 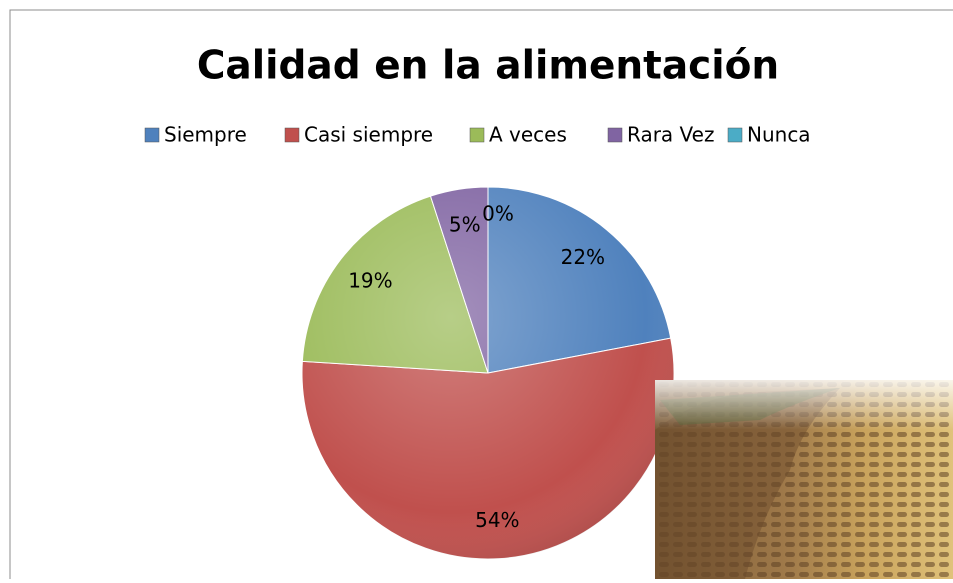 What do you see at coordinates (368, 135) in the screenshot?
I see `legend-label: Casi siempre` at bounding box center [368, 135].